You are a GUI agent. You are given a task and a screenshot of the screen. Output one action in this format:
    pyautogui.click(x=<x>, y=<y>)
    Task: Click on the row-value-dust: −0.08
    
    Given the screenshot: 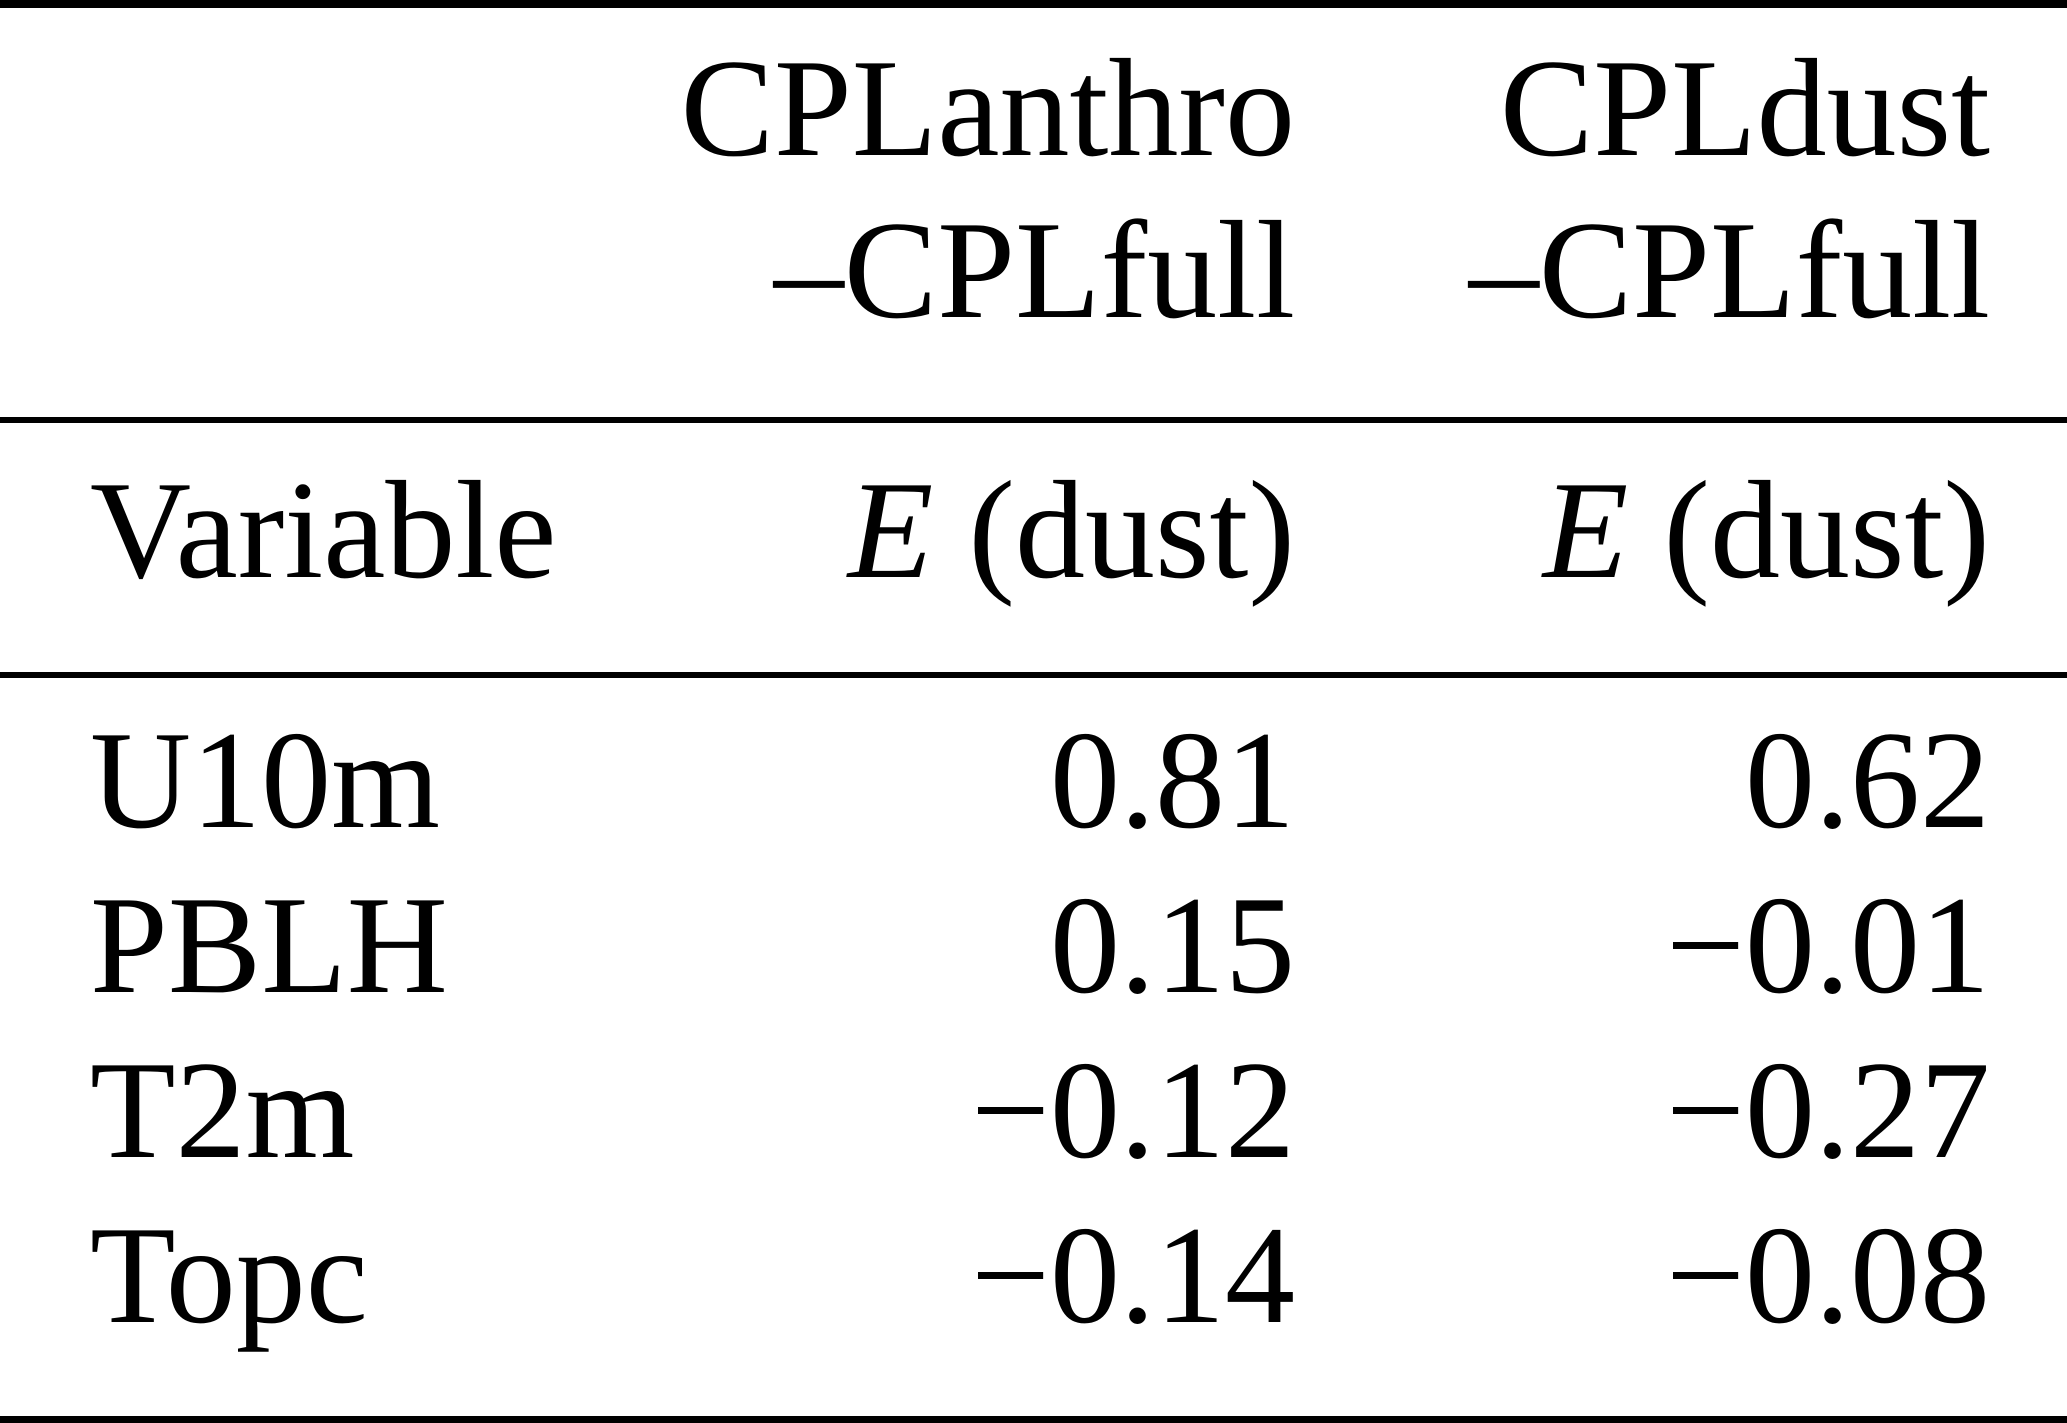 What is the action you would take?
    pyautogui.click(x=1828, y=1275)
    